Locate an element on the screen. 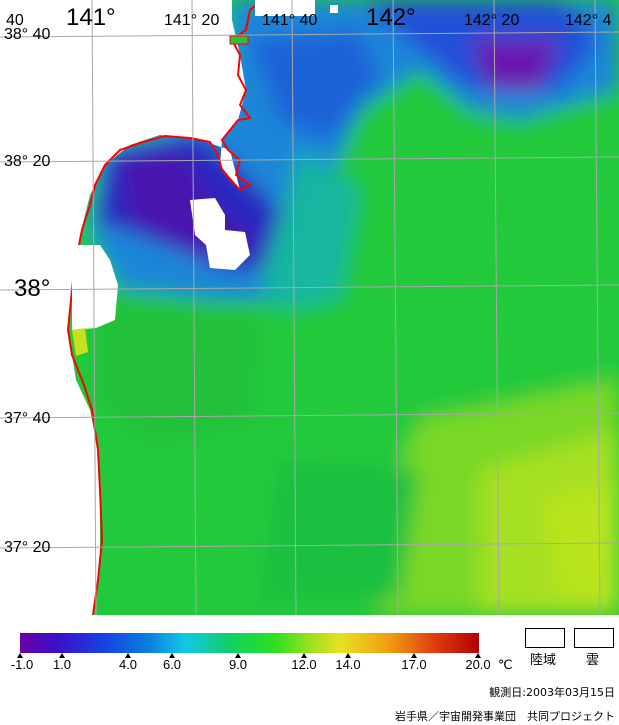 The height and width of the screenshot is (725, 619). temperature-color-scale is located at coordinates (249, 643).